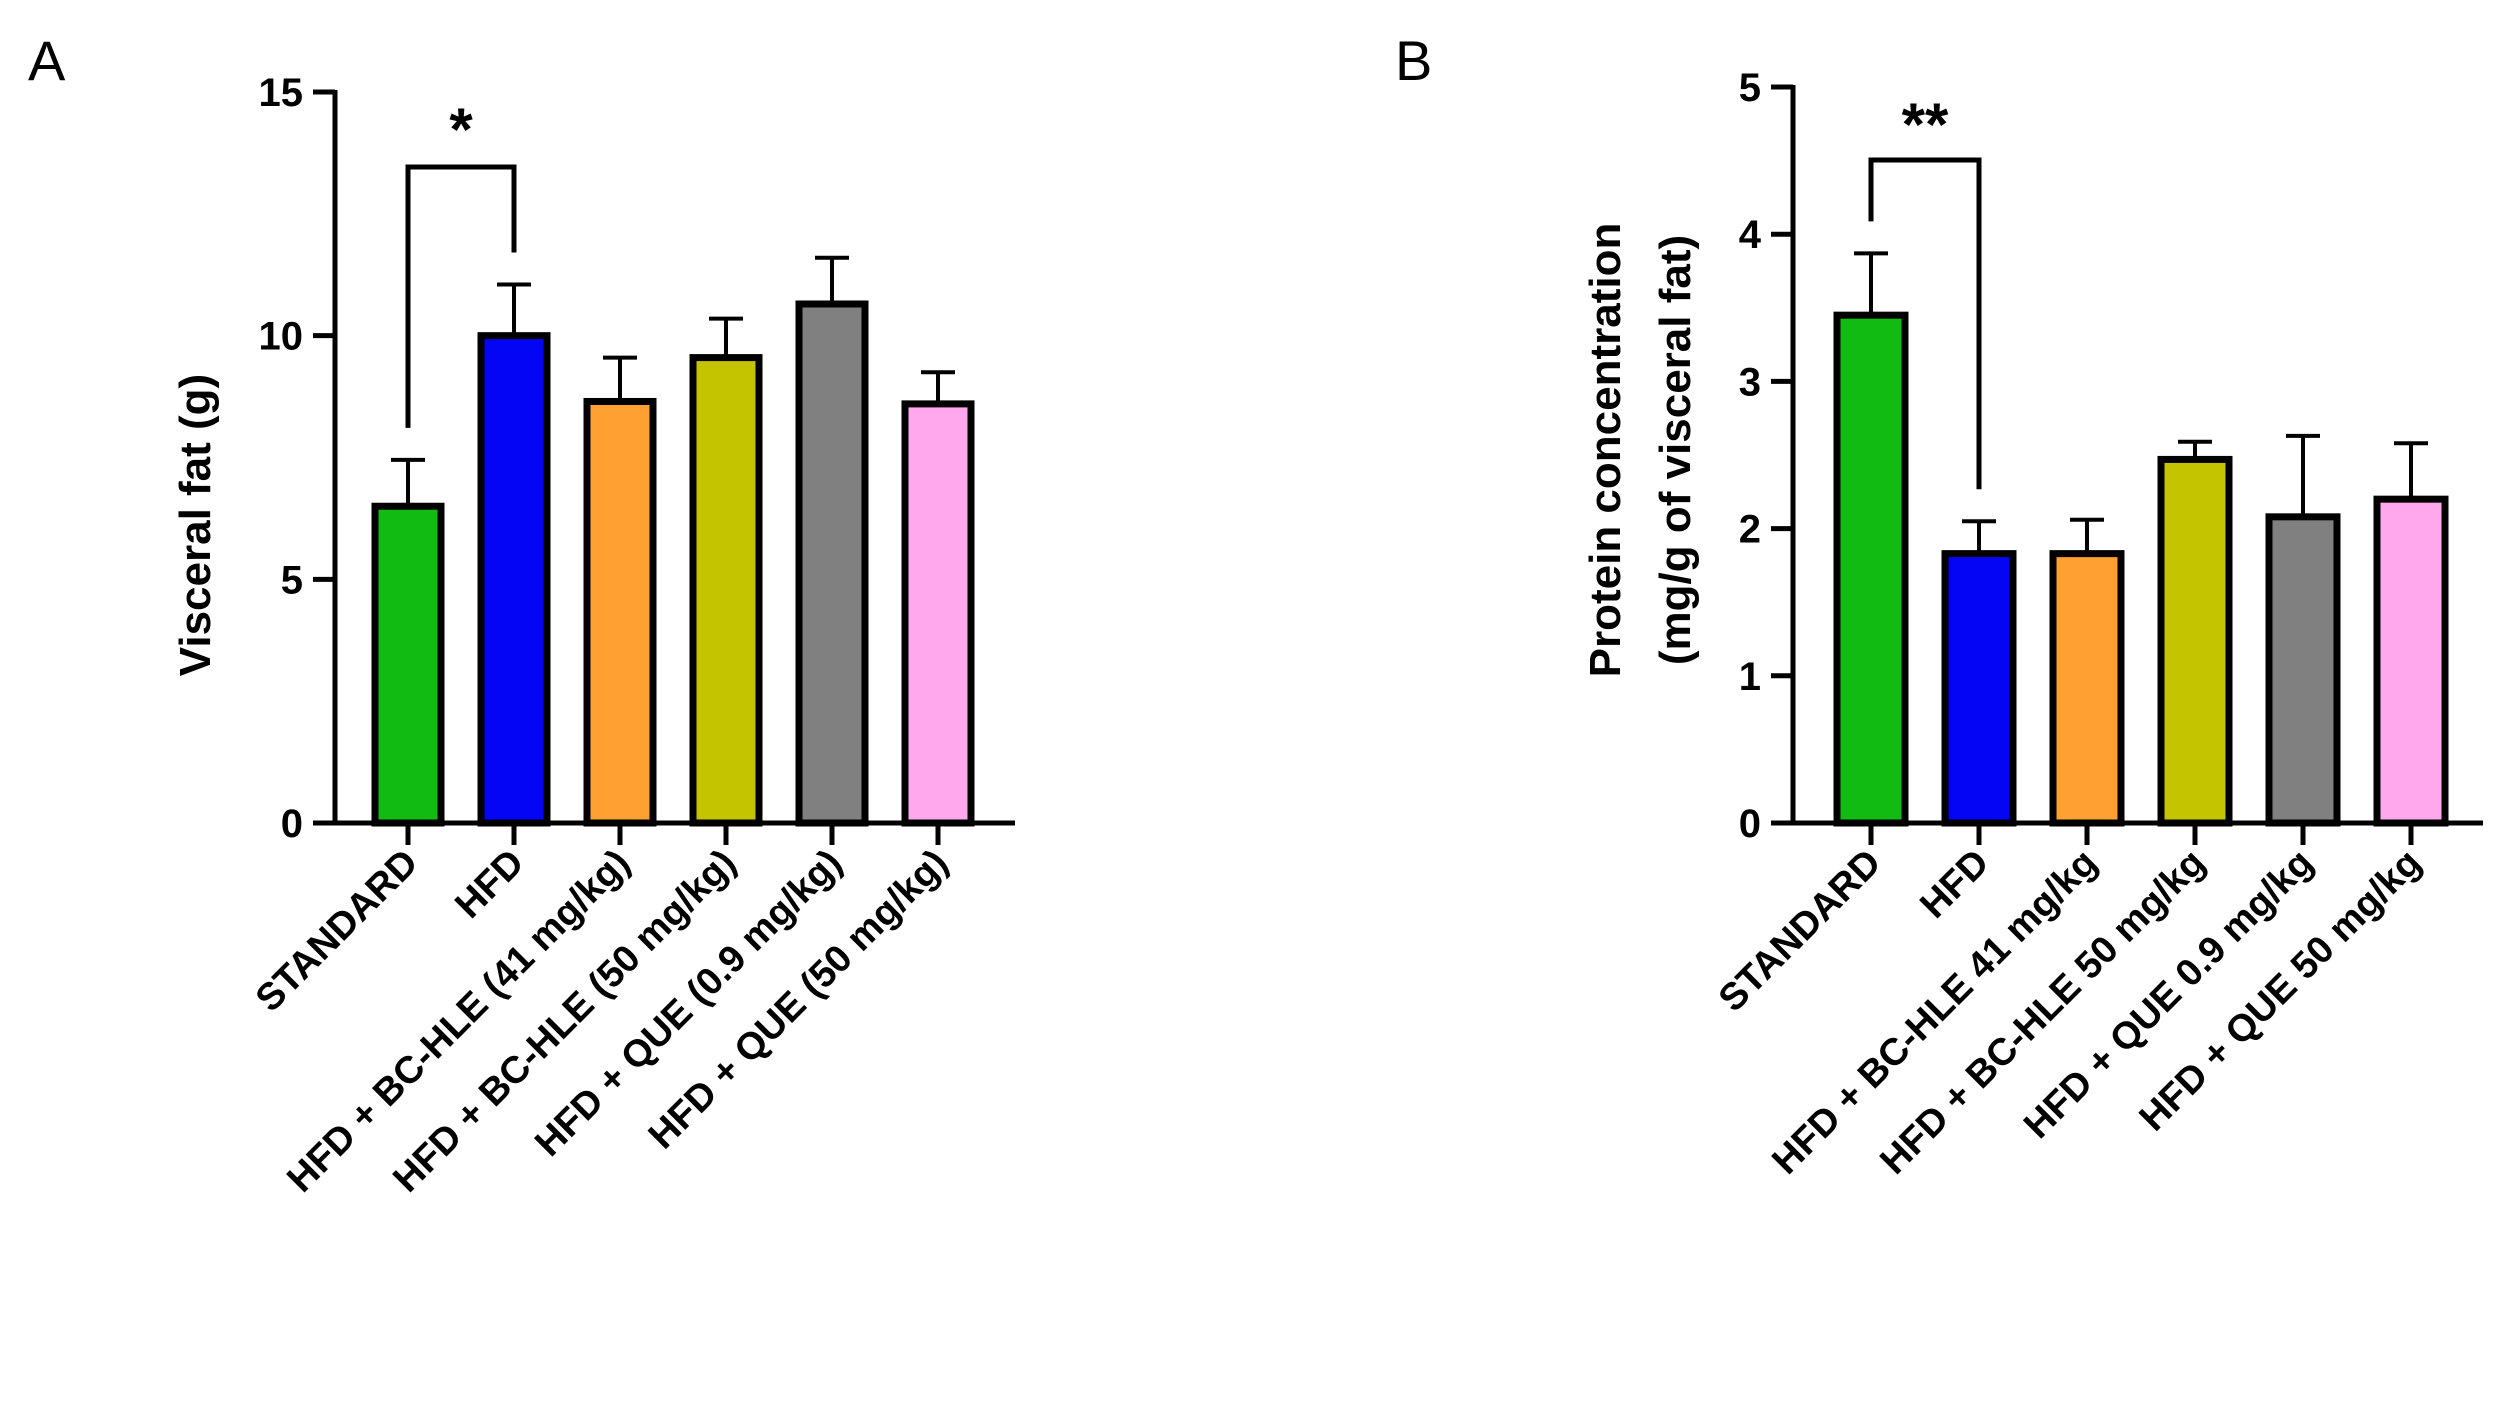 This screenshot has height=1408, width=2499. I want to click on panel-b-significance-bracket, so click(1925, 323).